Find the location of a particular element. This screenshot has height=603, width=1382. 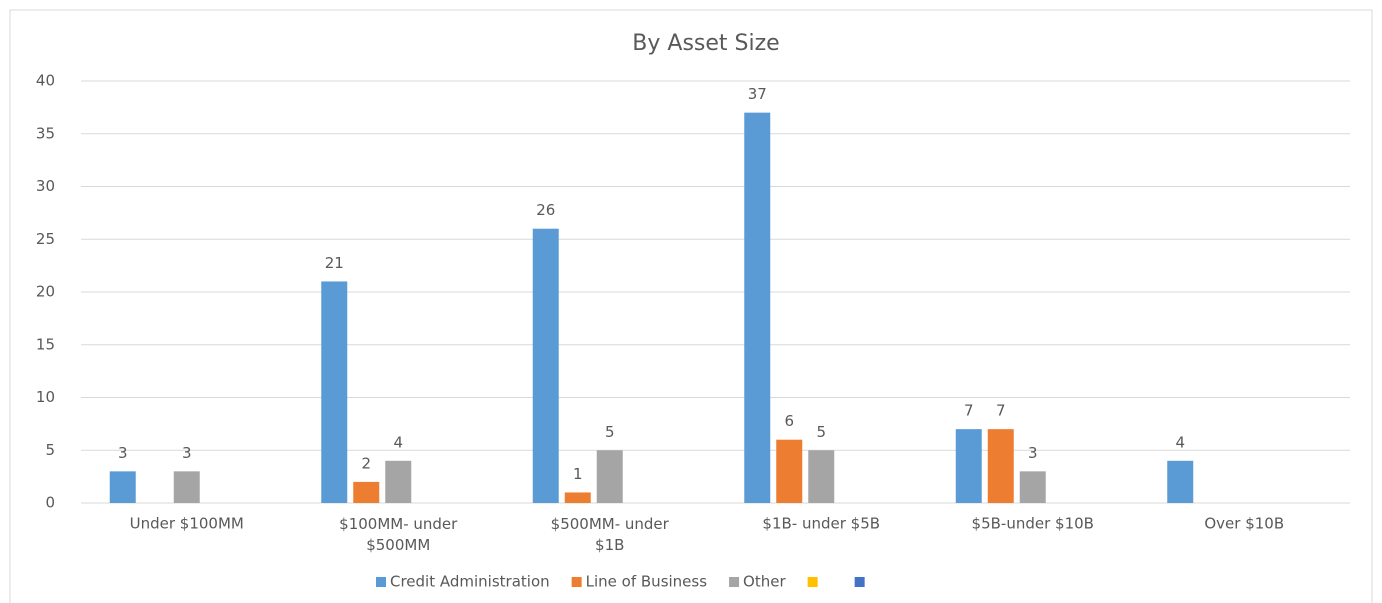

x-tick-label: $5B-under $10B is located at coordinates (1033, 524).